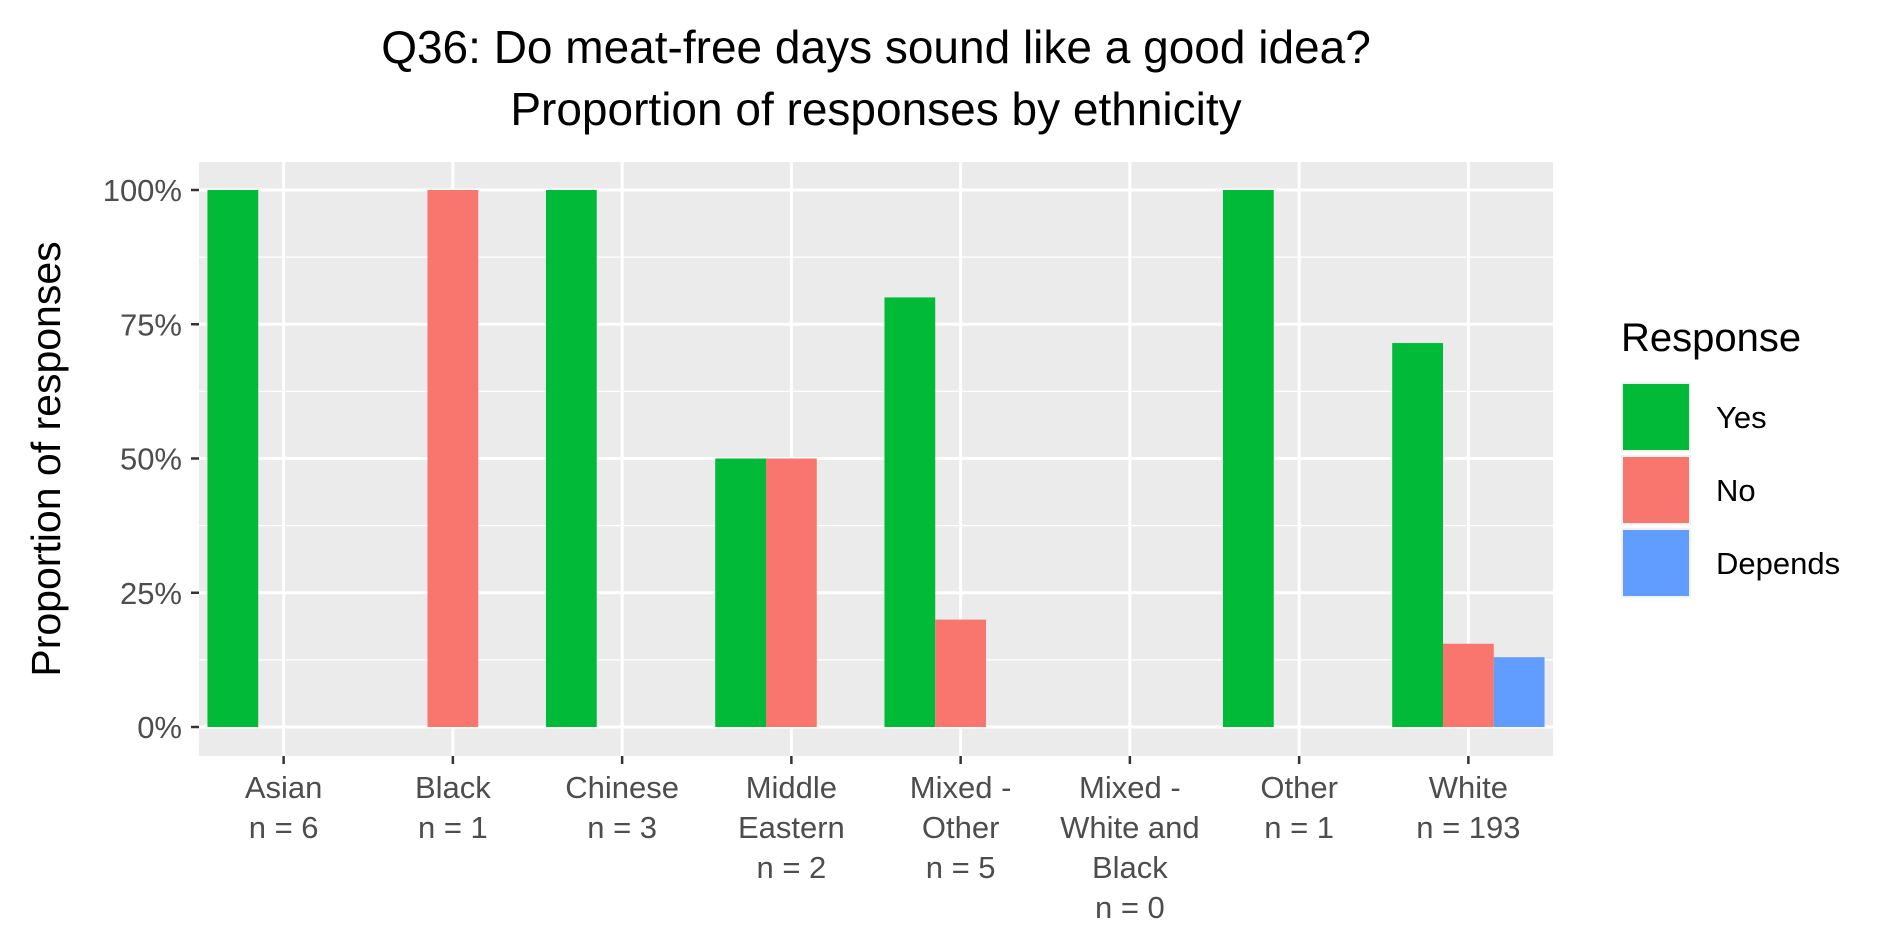  Describe the element at coordinates (1736, 490) in the screenshot. I see `legend-label-no: No` at that location.